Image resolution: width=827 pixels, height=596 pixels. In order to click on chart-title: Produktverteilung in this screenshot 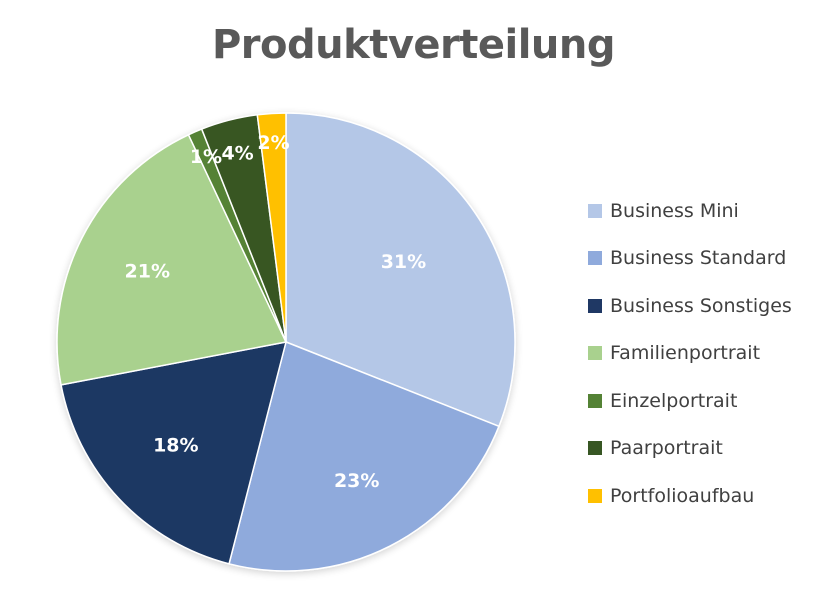, I will do `click(413, 45)`.